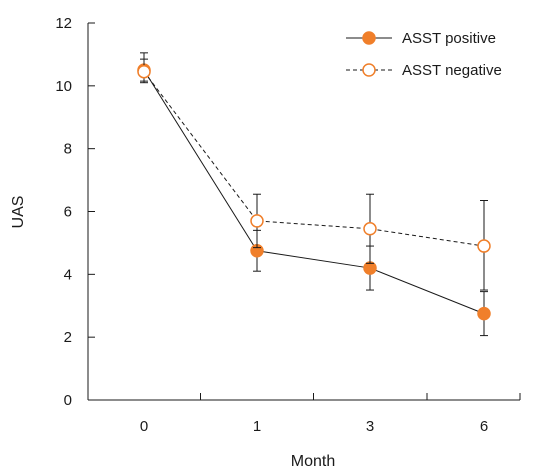 The width and height of the screenshot is (539, 472). Describe the element at coordinates (68, 400) in the screenshot. I see `y-tick-label: 0` at that location.